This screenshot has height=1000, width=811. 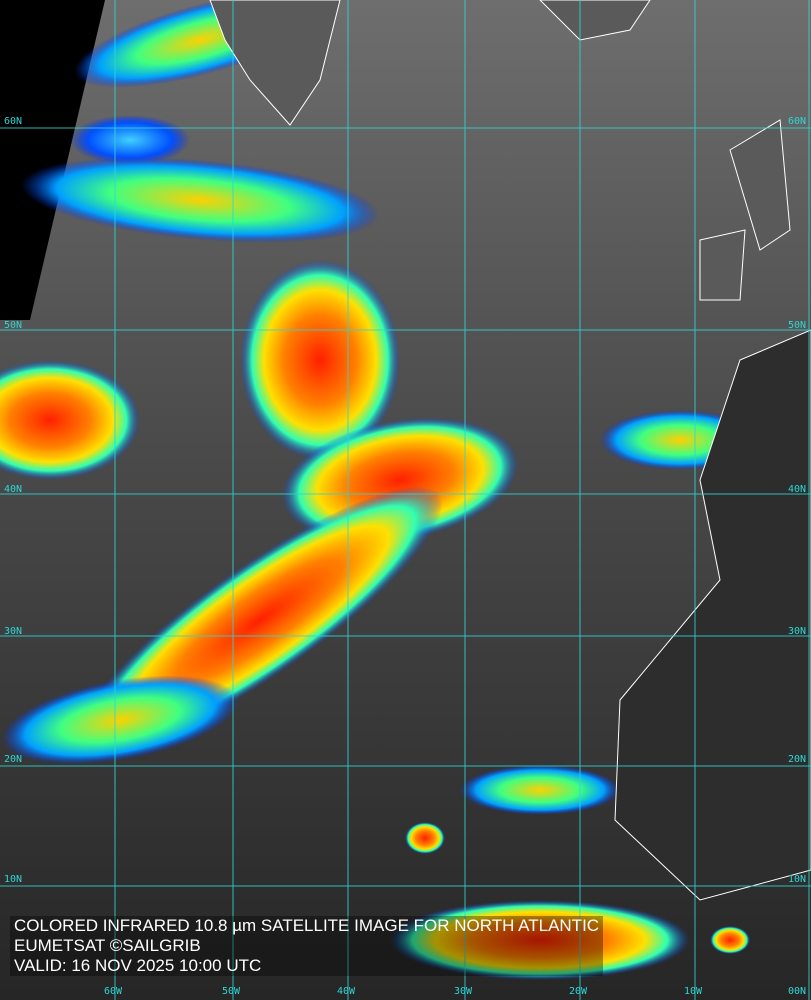 What do you see at coordinates (13, 759) in the screenshot?
I see `lat-label-20n: 20N` at bounding box center [13, 759].